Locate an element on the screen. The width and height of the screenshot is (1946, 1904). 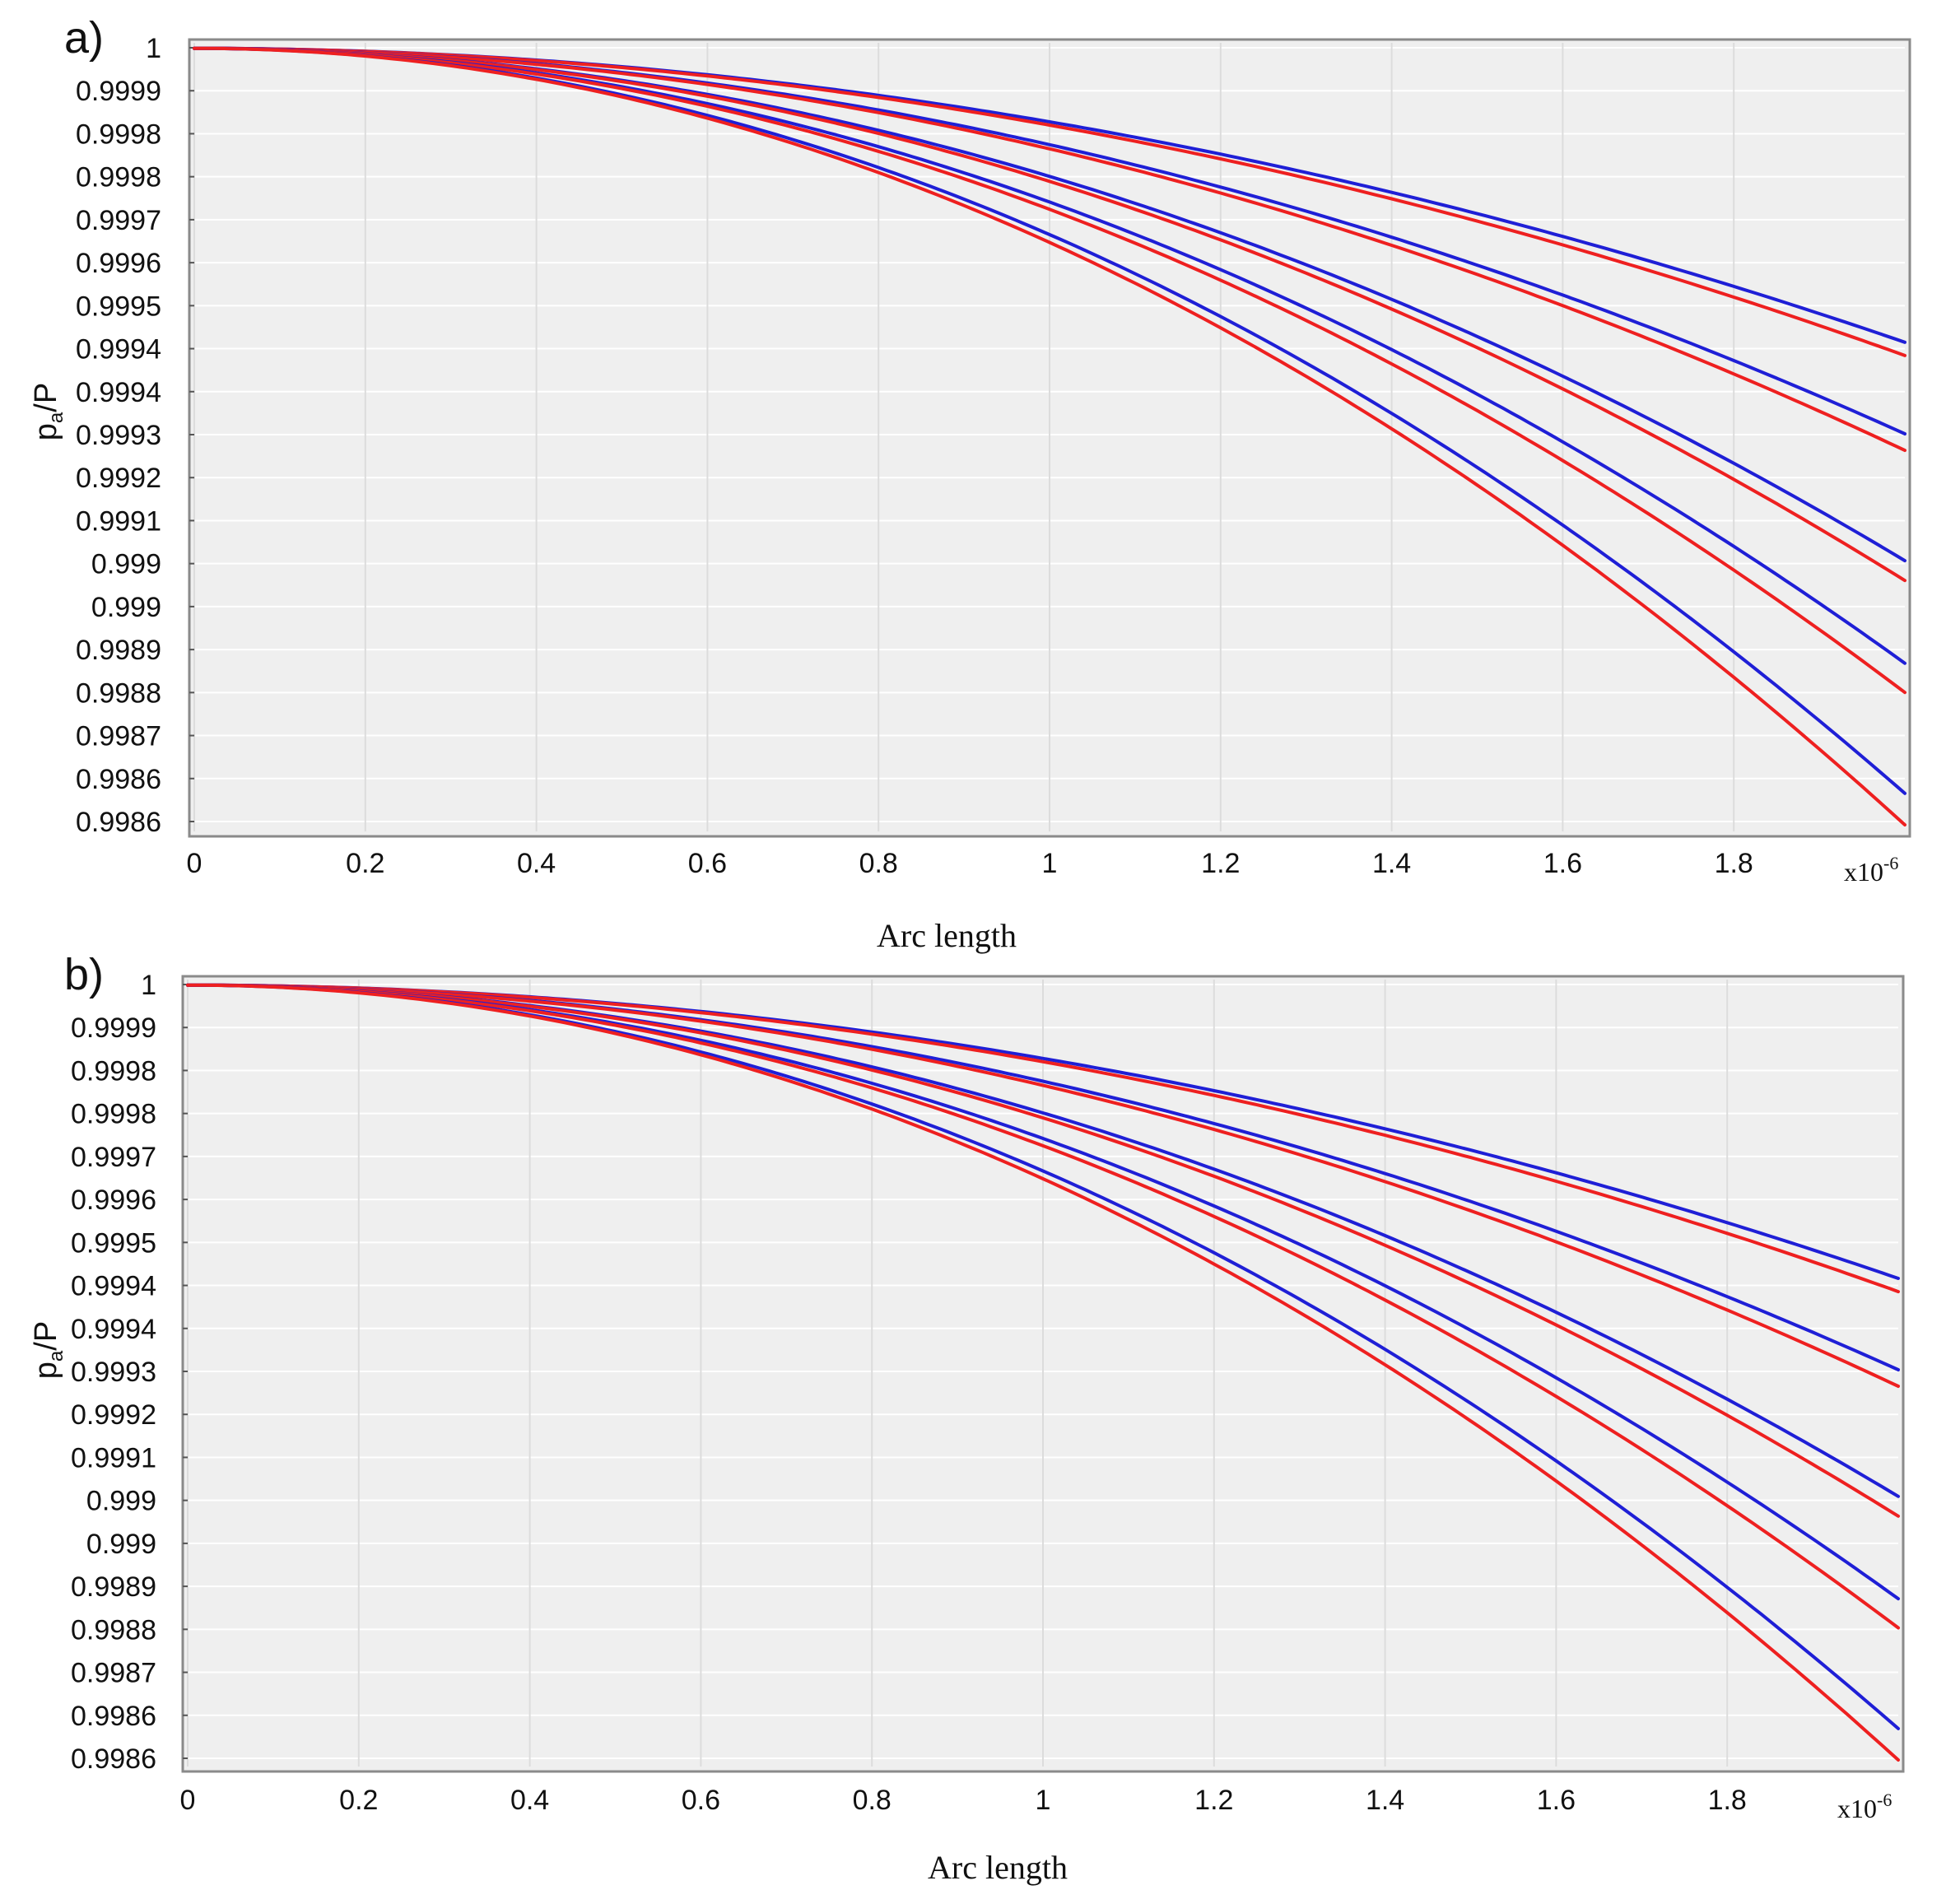
plot-a-x-exponent: x10-6 is located at coordinates (1871, 870).